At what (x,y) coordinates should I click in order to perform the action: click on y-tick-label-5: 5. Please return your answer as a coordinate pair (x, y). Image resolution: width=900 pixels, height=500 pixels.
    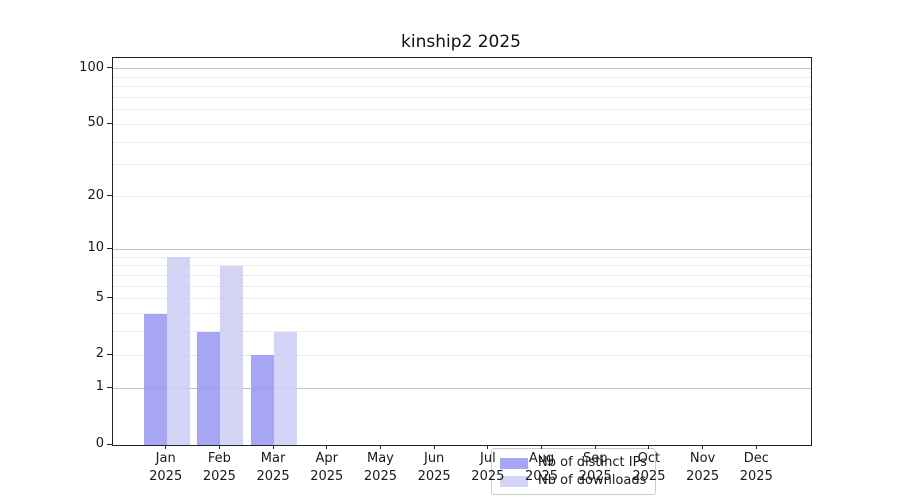
    Looking at the image, I should click on (99, 297).